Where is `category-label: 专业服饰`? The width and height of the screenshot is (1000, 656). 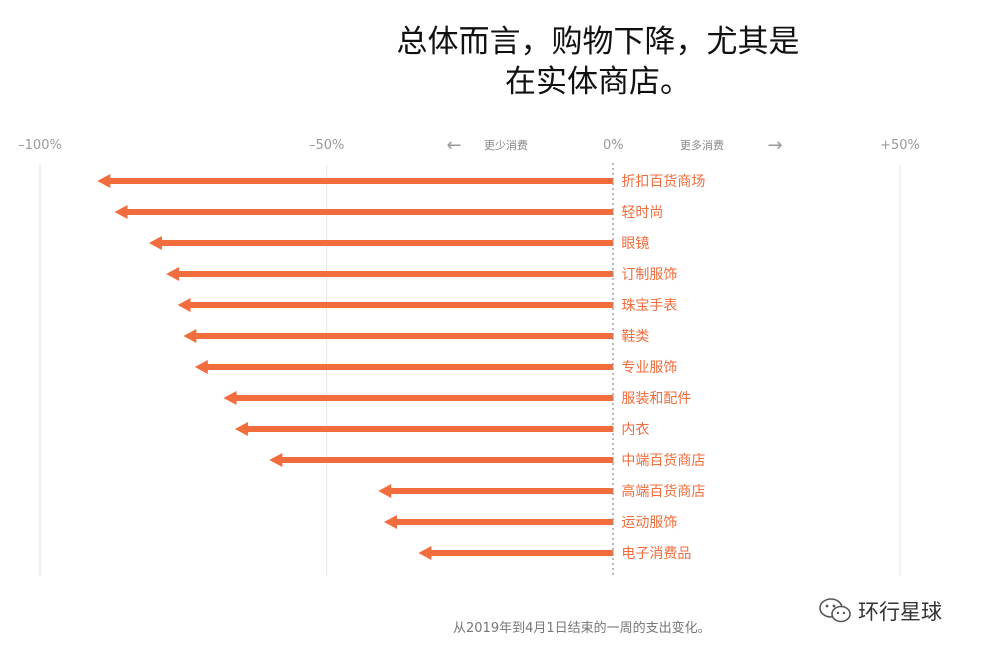
category-label: 专业服饰 is located at coordinates (649, 368).